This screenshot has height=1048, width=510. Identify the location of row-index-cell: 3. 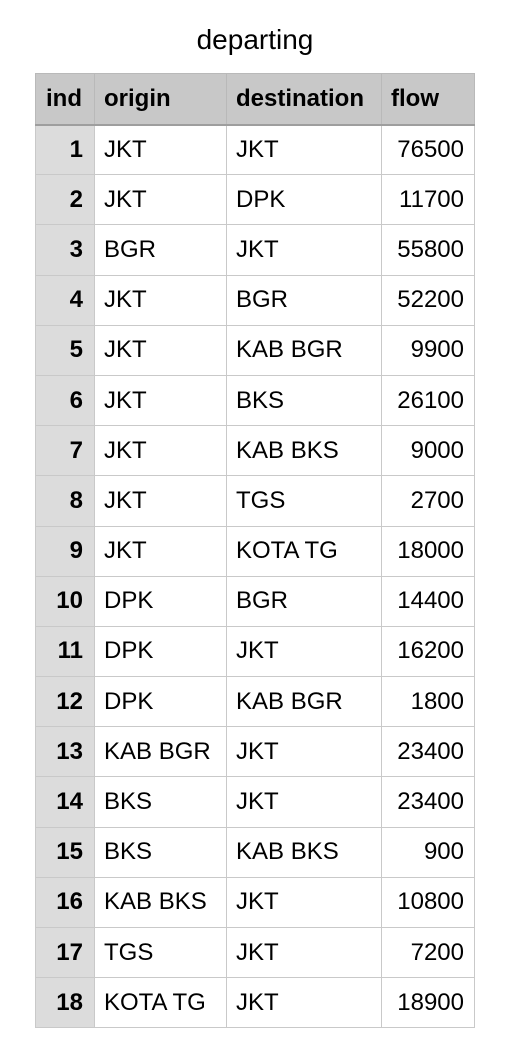
(65, 250).